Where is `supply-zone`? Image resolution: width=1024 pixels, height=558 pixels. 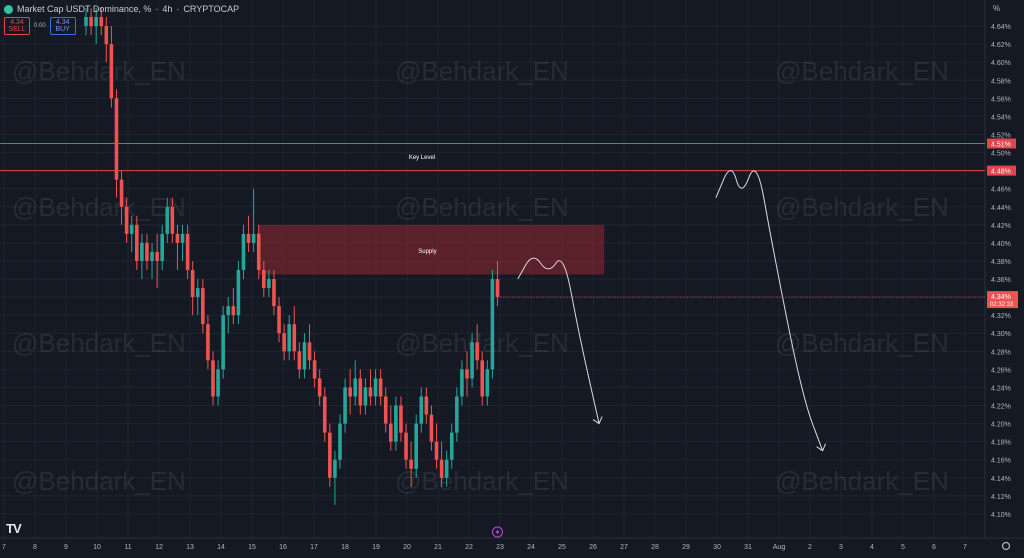
supply-zone is located at coordinates (431, 249).